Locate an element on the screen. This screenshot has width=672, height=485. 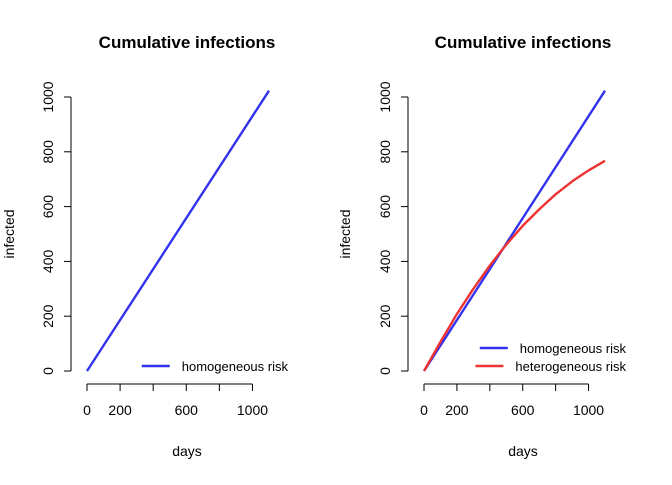
legend-label: heterogeneous risk is located at coordinates (570, 366).